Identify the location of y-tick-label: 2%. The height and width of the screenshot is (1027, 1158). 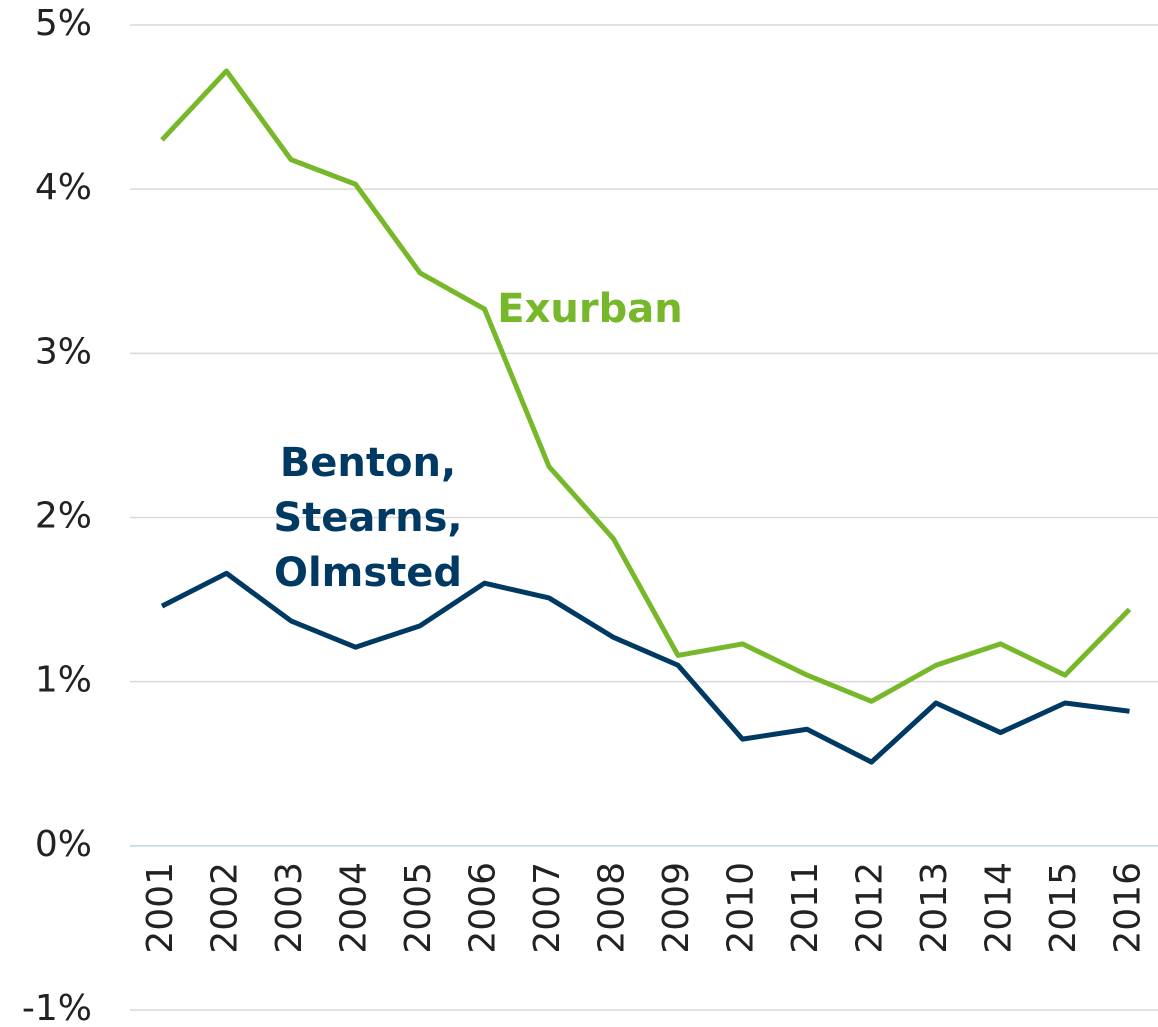
(63, 516).